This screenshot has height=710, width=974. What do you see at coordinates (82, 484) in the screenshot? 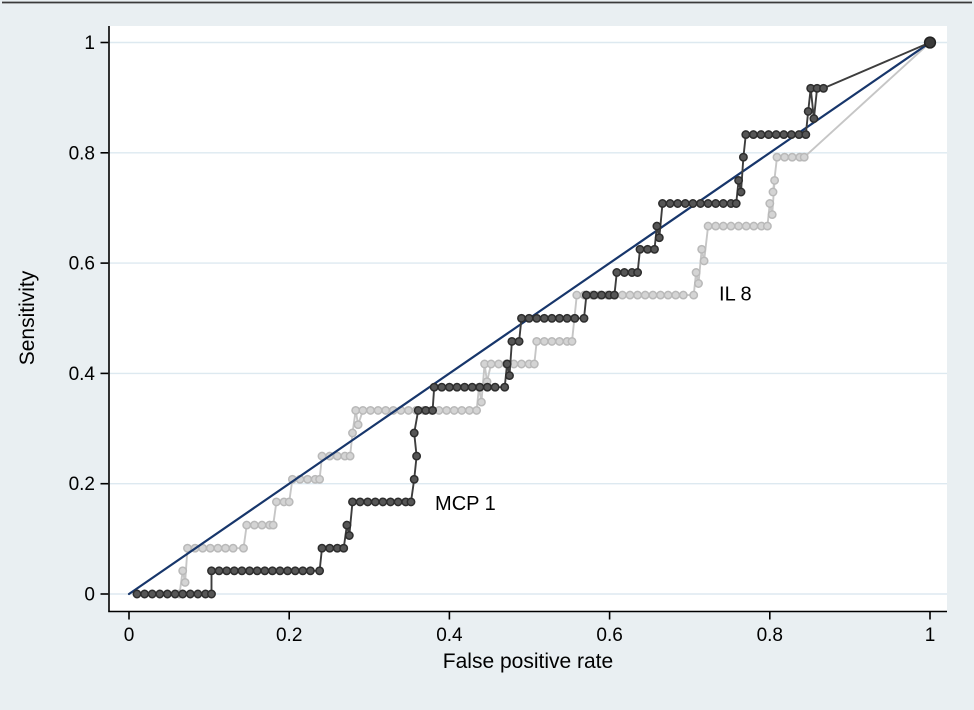
I see `y-tick-label: 0.2` at bounding box center [82, 484].